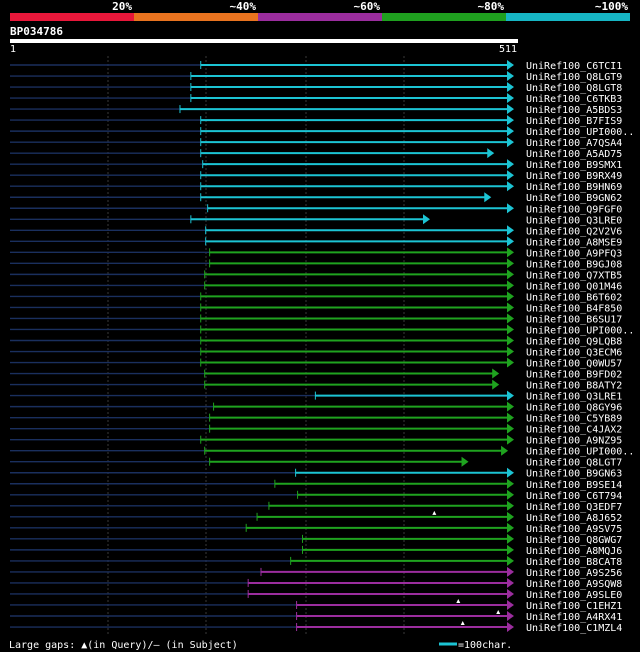 This screenshot has height=652, width=640. What do you see at coordinates (316, 99) in the screenshot?
I see `hit-row: UniRef100_C6TKB3` at bounding box center [316, 99].